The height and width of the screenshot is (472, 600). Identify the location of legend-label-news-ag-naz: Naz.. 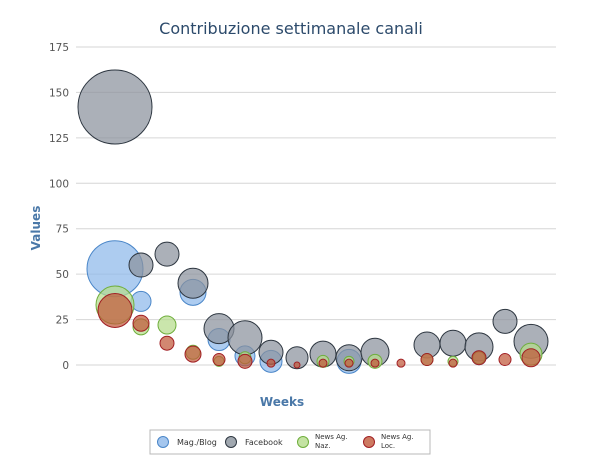
(322, 446).